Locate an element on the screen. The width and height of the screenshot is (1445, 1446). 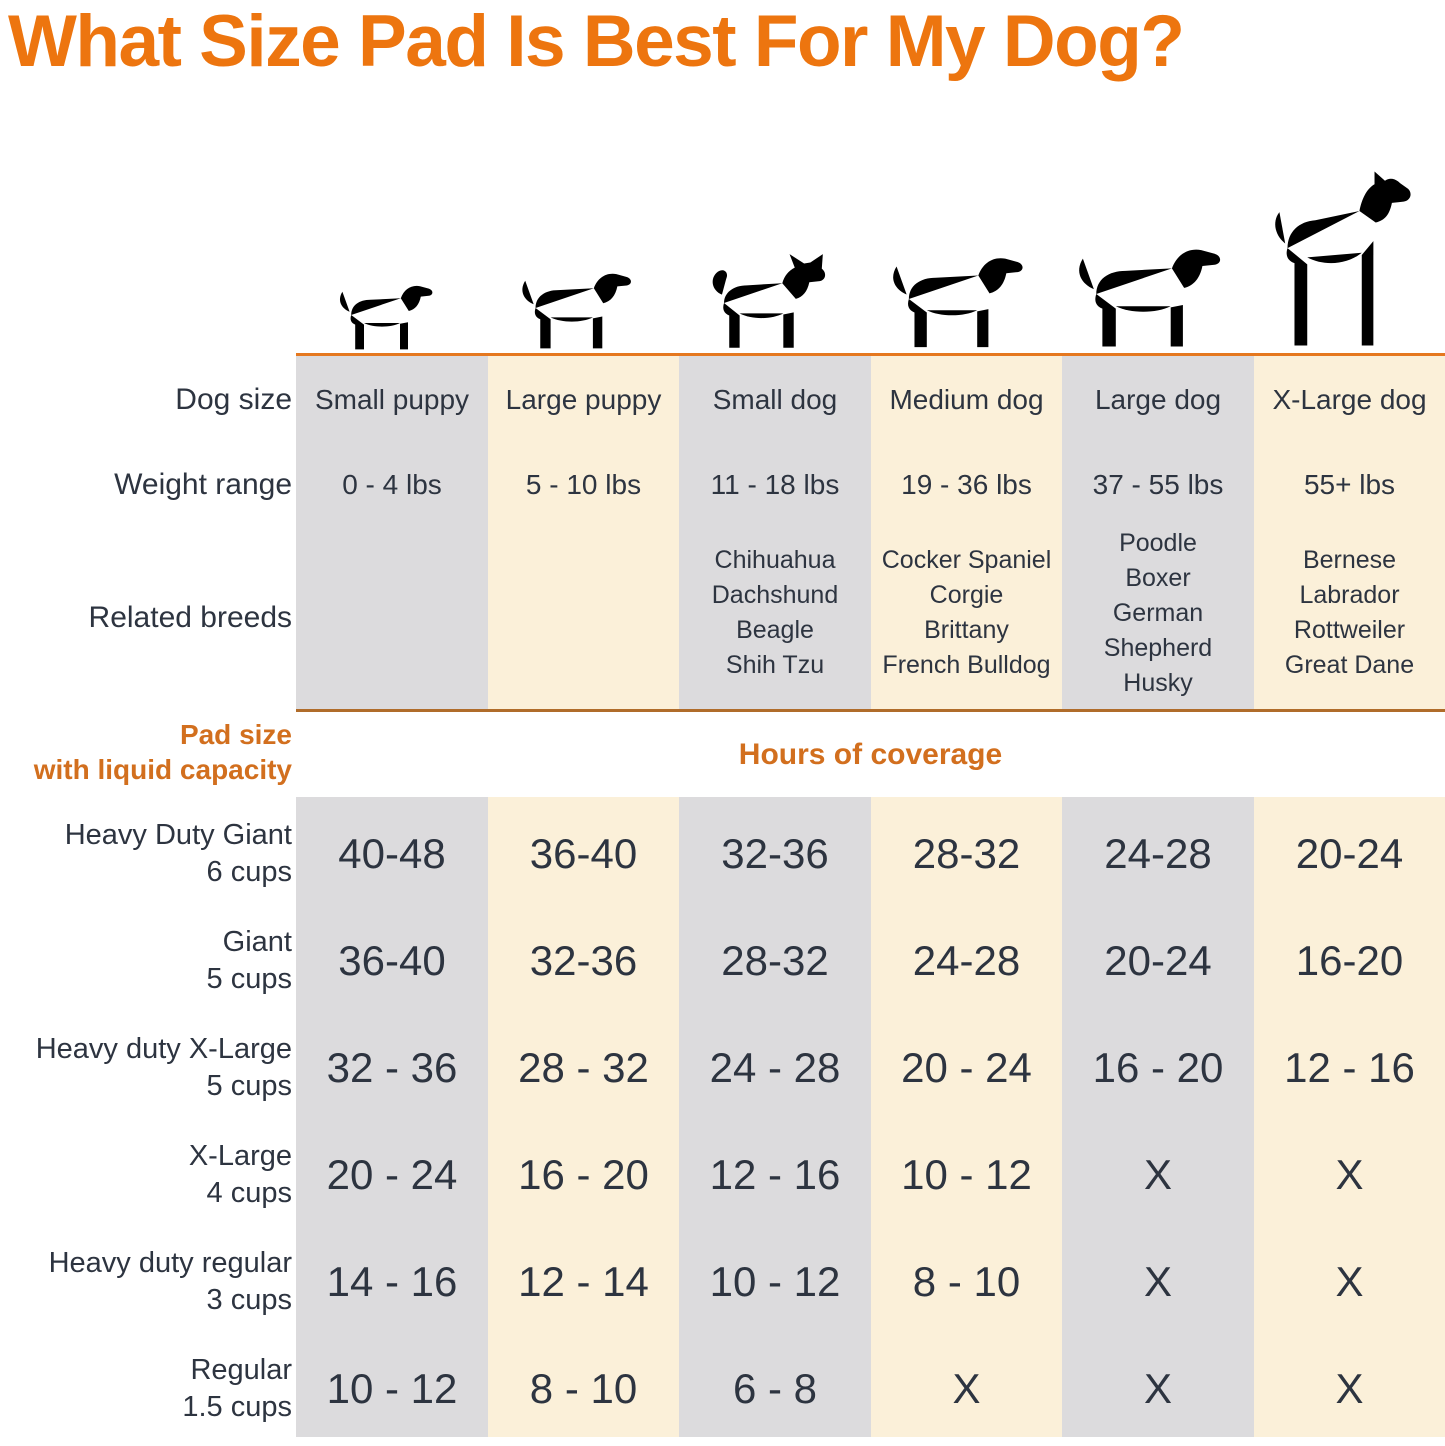
pad-row-label-giant: Giant 5 cups is located at coordinates (146, 961).